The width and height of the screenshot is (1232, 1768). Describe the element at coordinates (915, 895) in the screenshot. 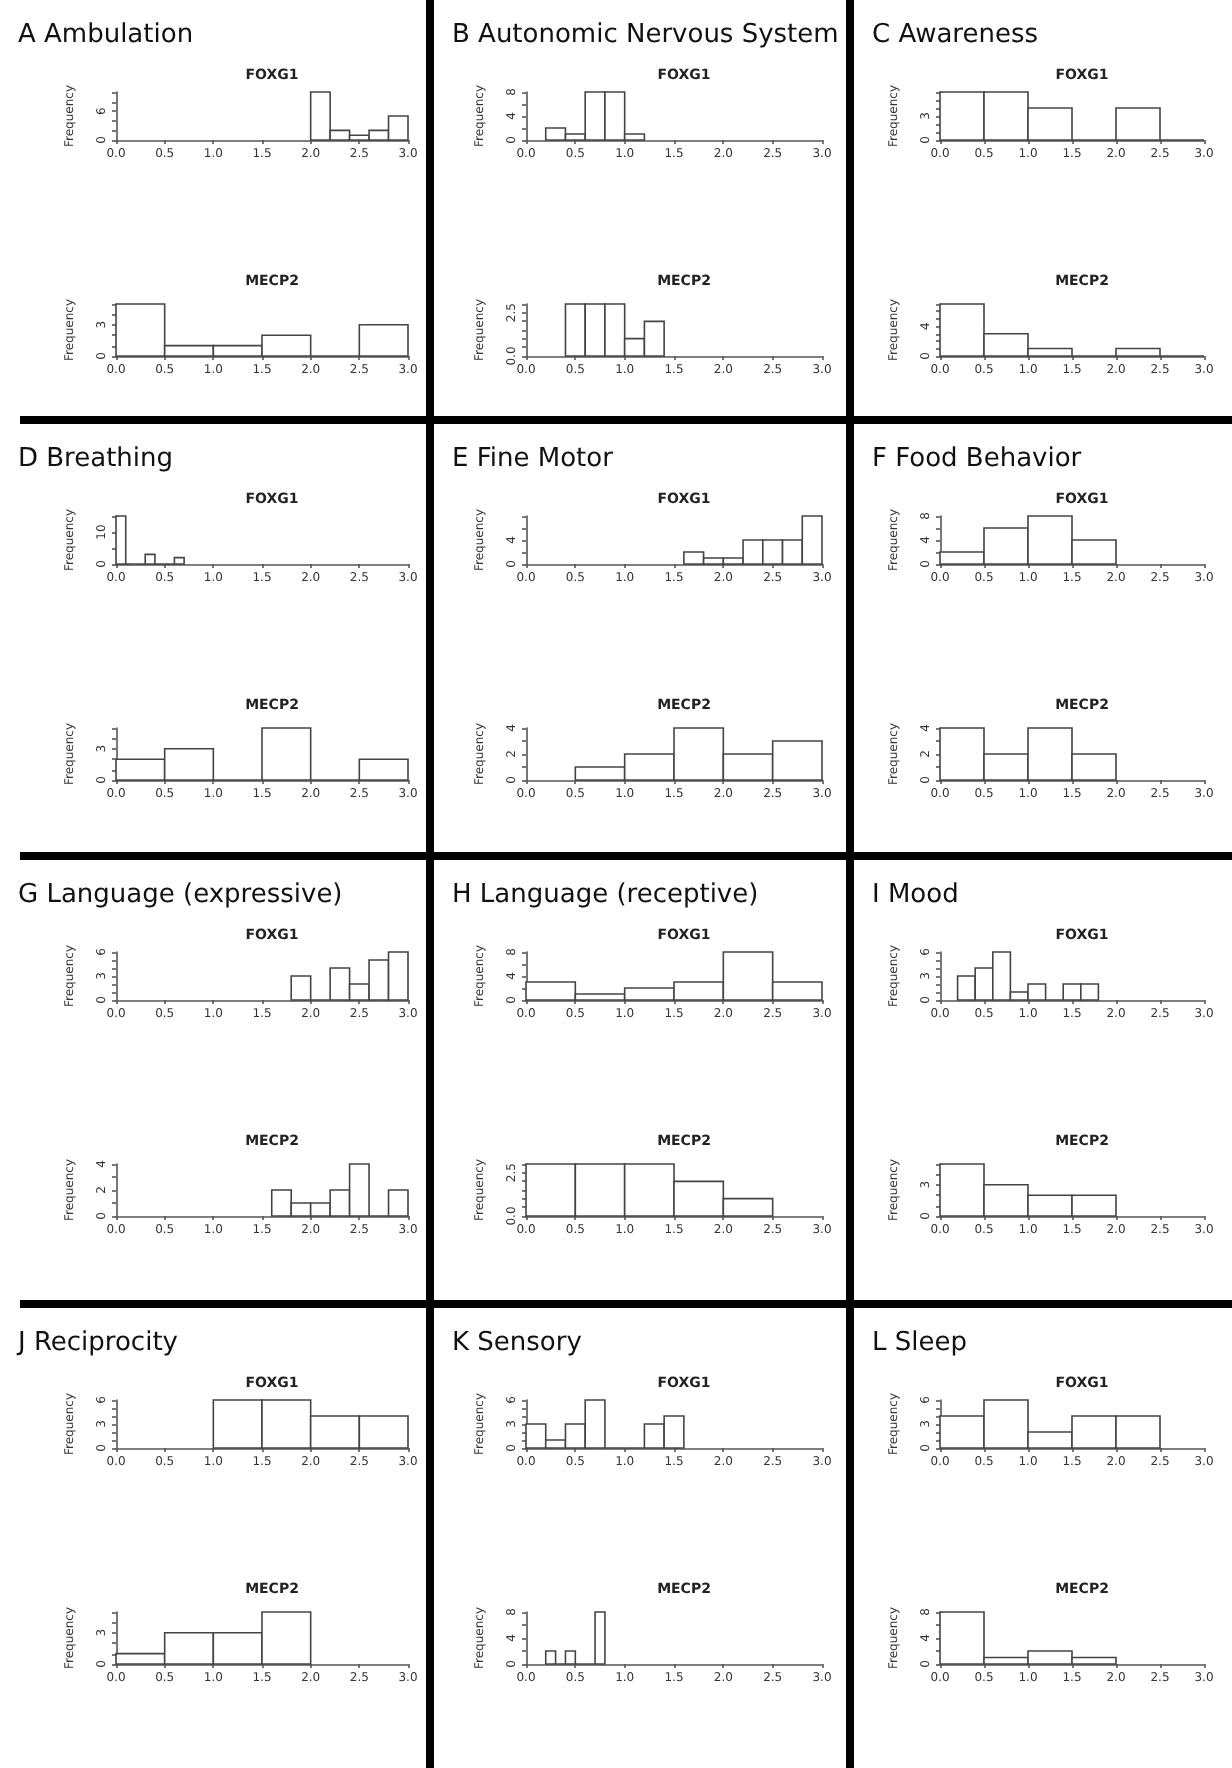

I see `chart-title: I Mood` at that location.